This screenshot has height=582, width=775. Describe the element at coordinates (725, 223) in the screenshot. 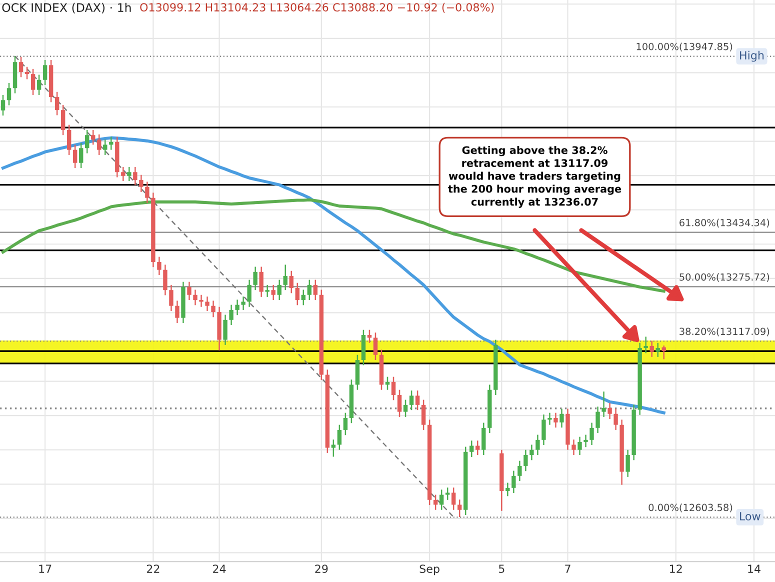

I see `ref-line-label: 61.80%(13434.34)` at that location.